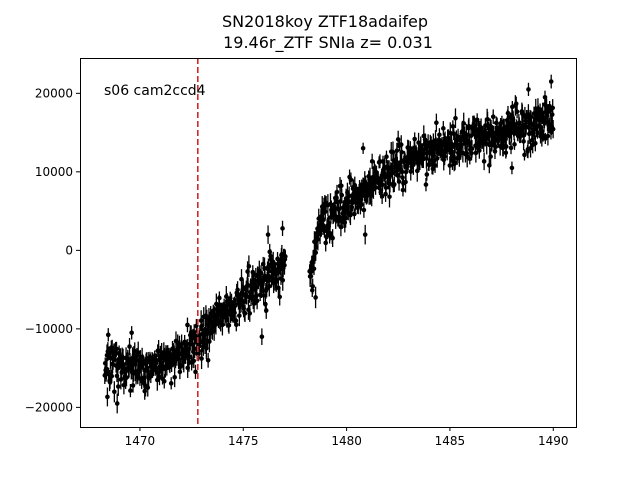  I want to click on y-tick-label: −10000, so click(49, 329).